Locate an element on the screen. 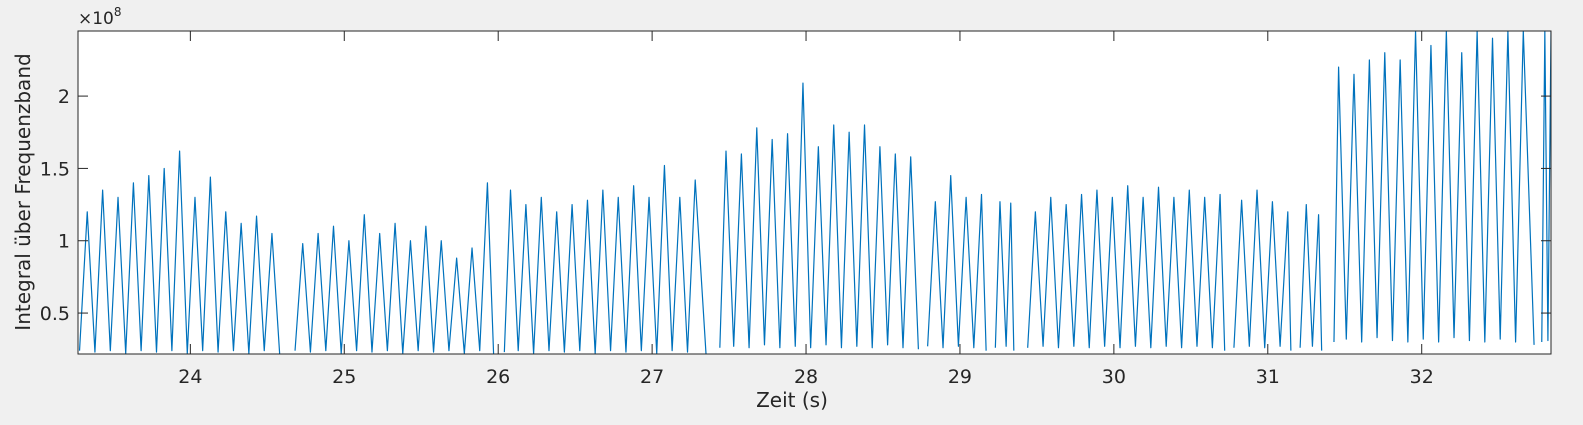  x-axis-label: Zeit (s) is located at coordinates (792, 400).